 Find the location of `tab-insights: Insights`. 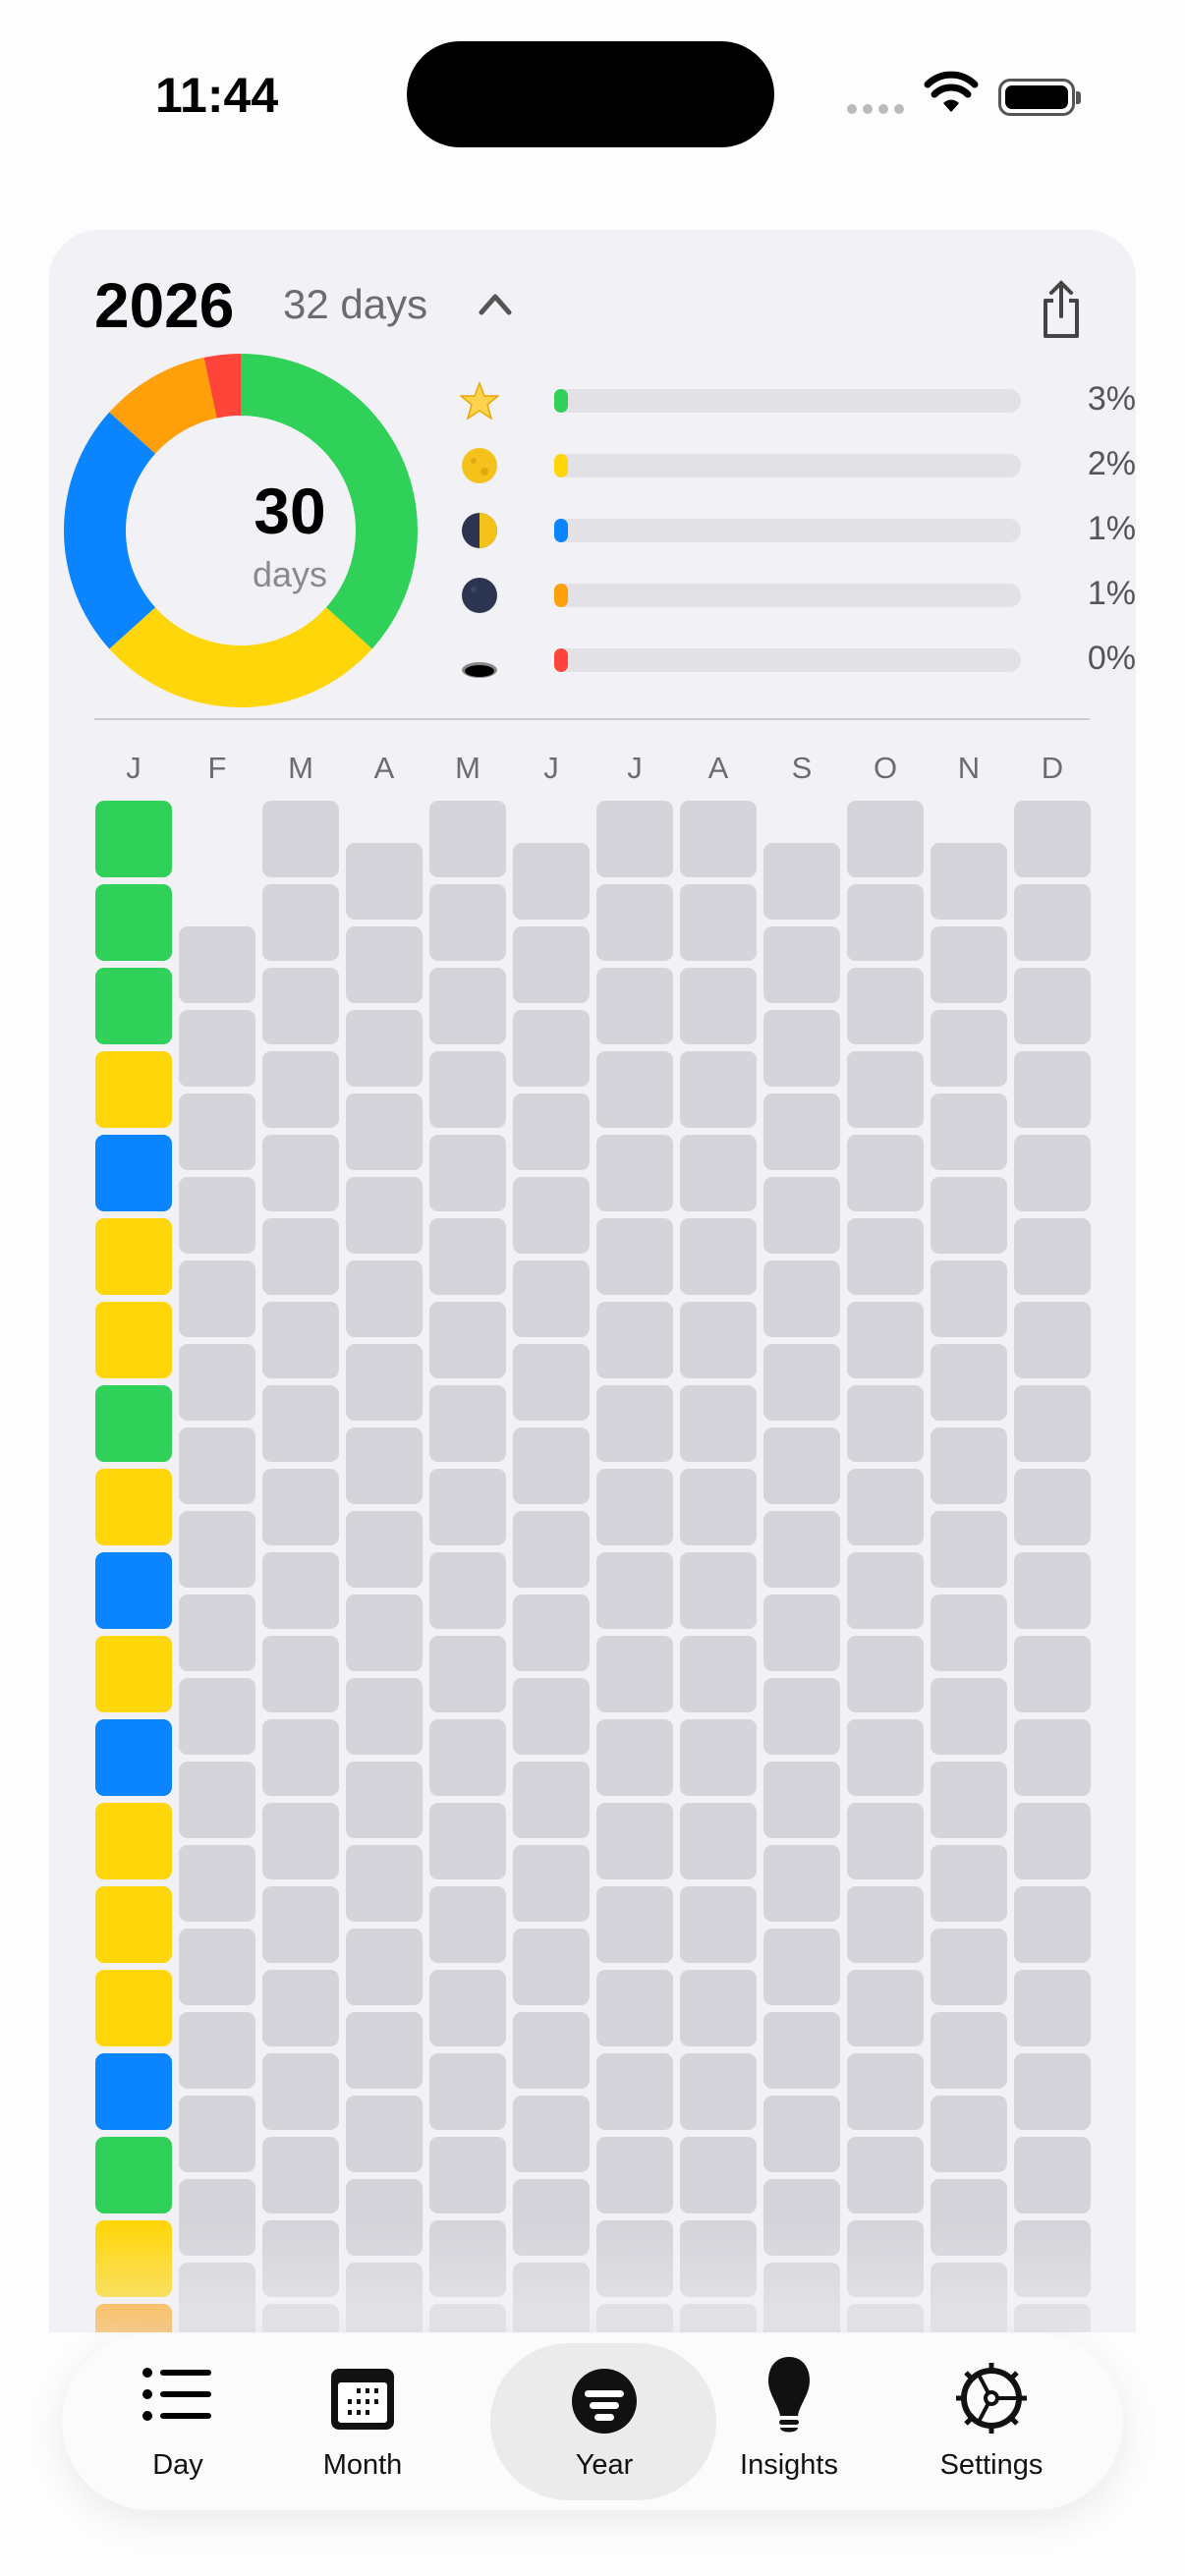

tab-insights: Insights is located at coordinates (789, 2421).